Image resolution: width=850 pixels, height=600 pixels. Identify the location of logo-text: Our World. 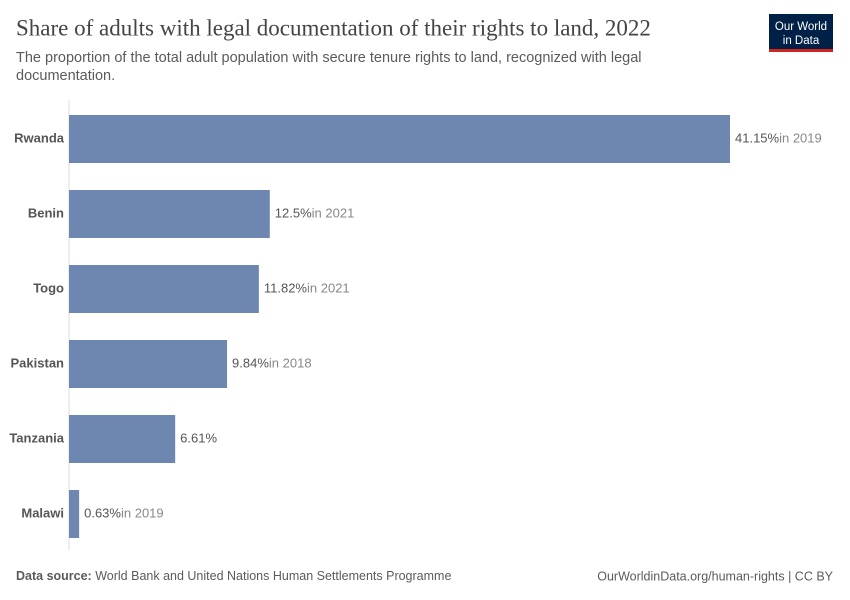
(801, 27).